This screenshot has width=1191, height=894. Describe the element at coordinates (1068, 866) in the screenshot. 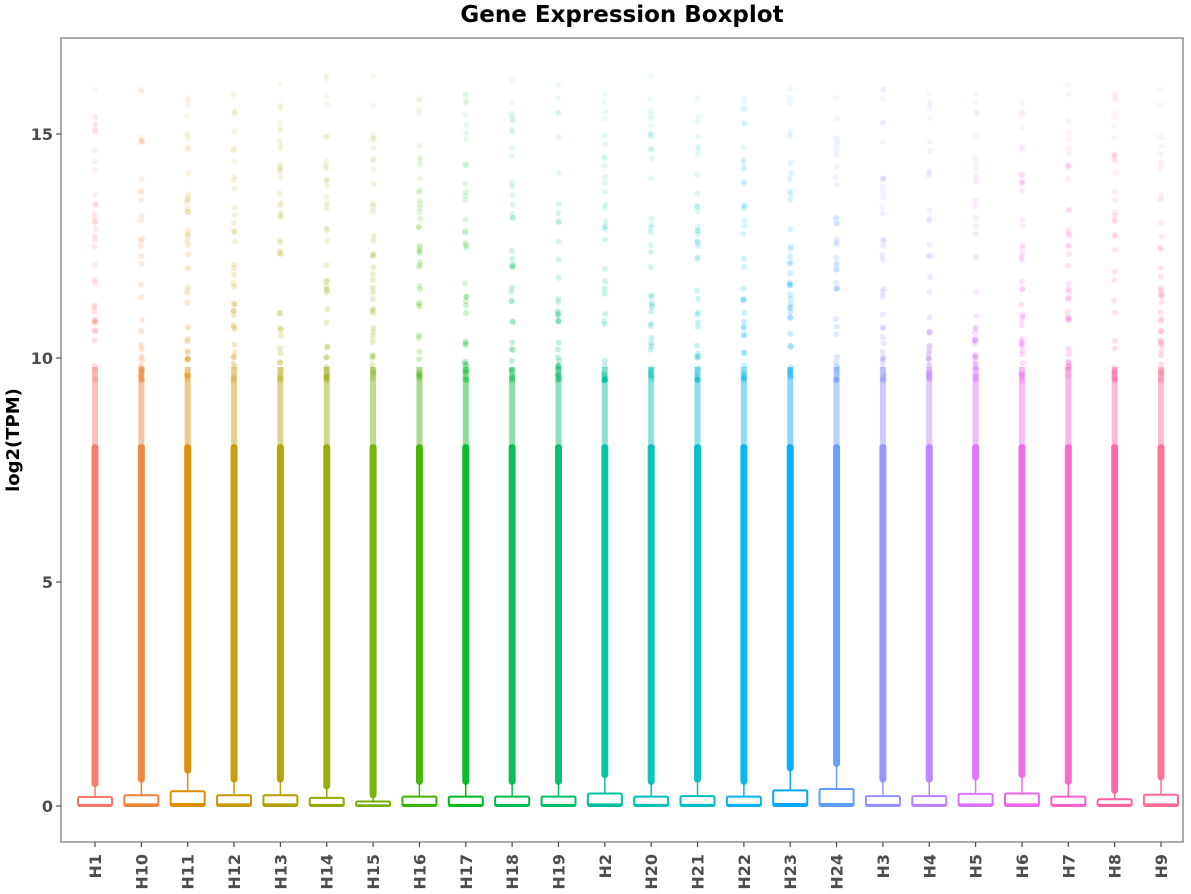

I see `x-tick-label: H7` at that location.